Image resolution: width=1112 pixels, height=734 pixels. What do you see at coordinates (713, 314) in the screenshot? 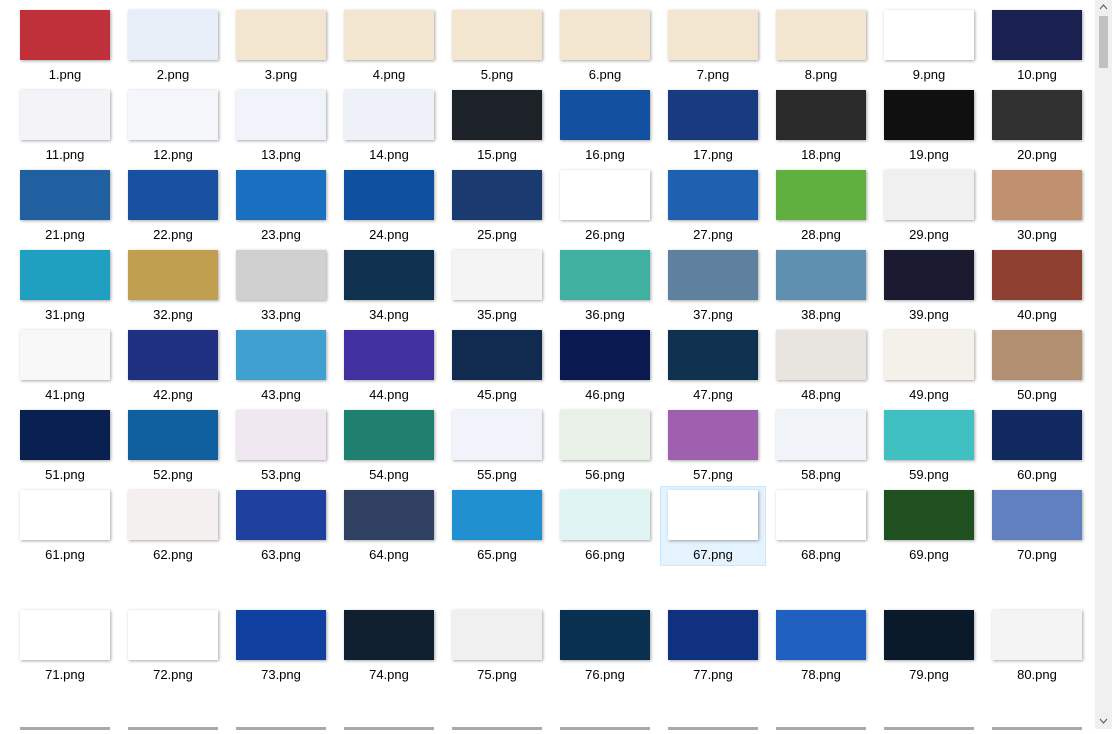
I see `file-name: 37.png` at bounding box center [713, 314].